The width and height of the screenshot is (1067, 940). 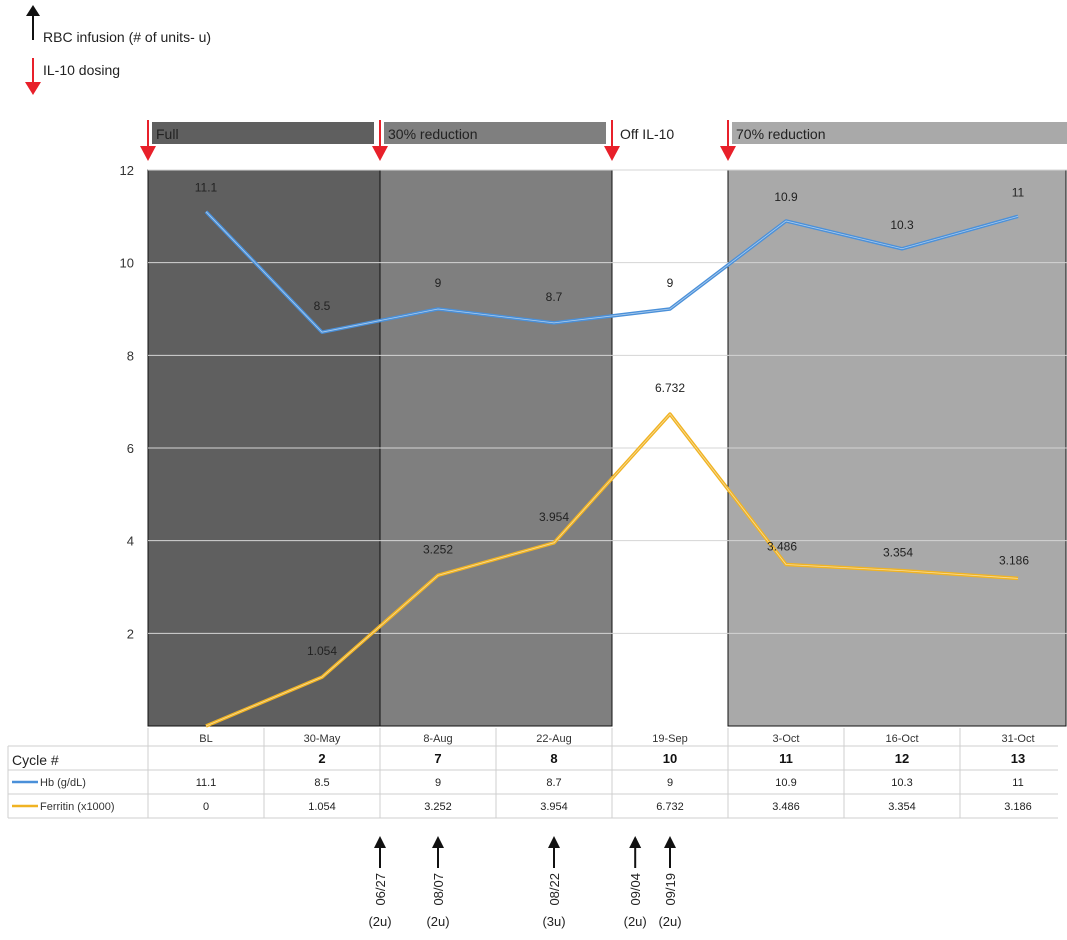 What do you see at coordinates (785, 783) in the screenshot?
I see `table-cell: 10.9` at bounding box center [785, 783].